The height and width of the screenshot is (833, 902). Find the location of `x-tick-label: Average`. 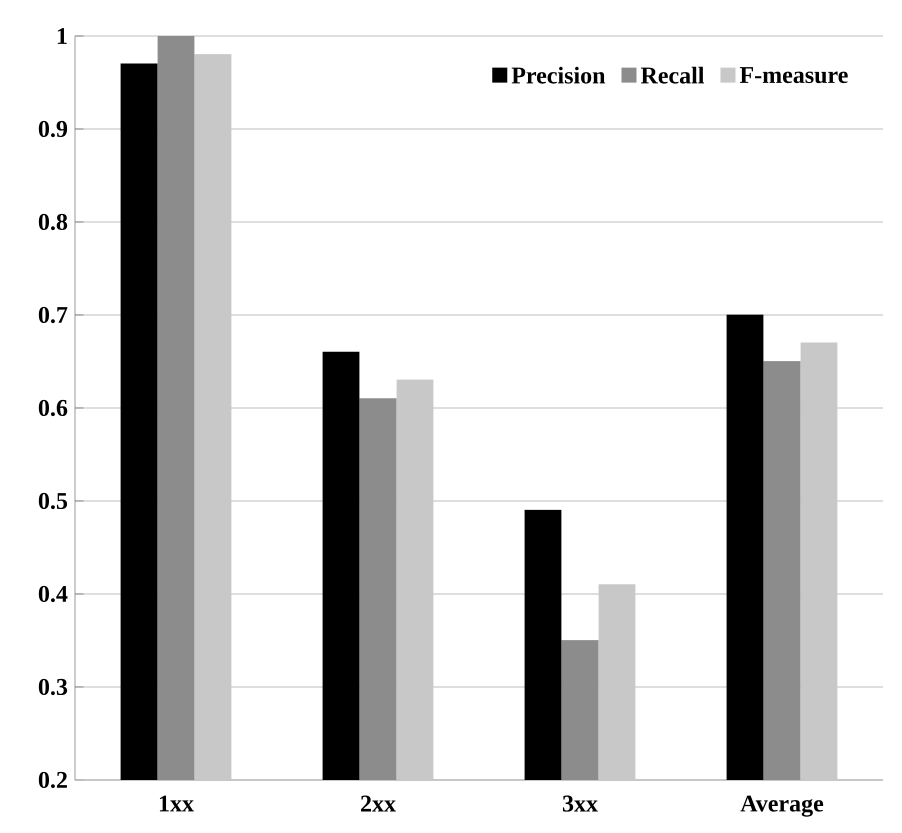

x-tick-label: Average is located at coordinates (782, 806).